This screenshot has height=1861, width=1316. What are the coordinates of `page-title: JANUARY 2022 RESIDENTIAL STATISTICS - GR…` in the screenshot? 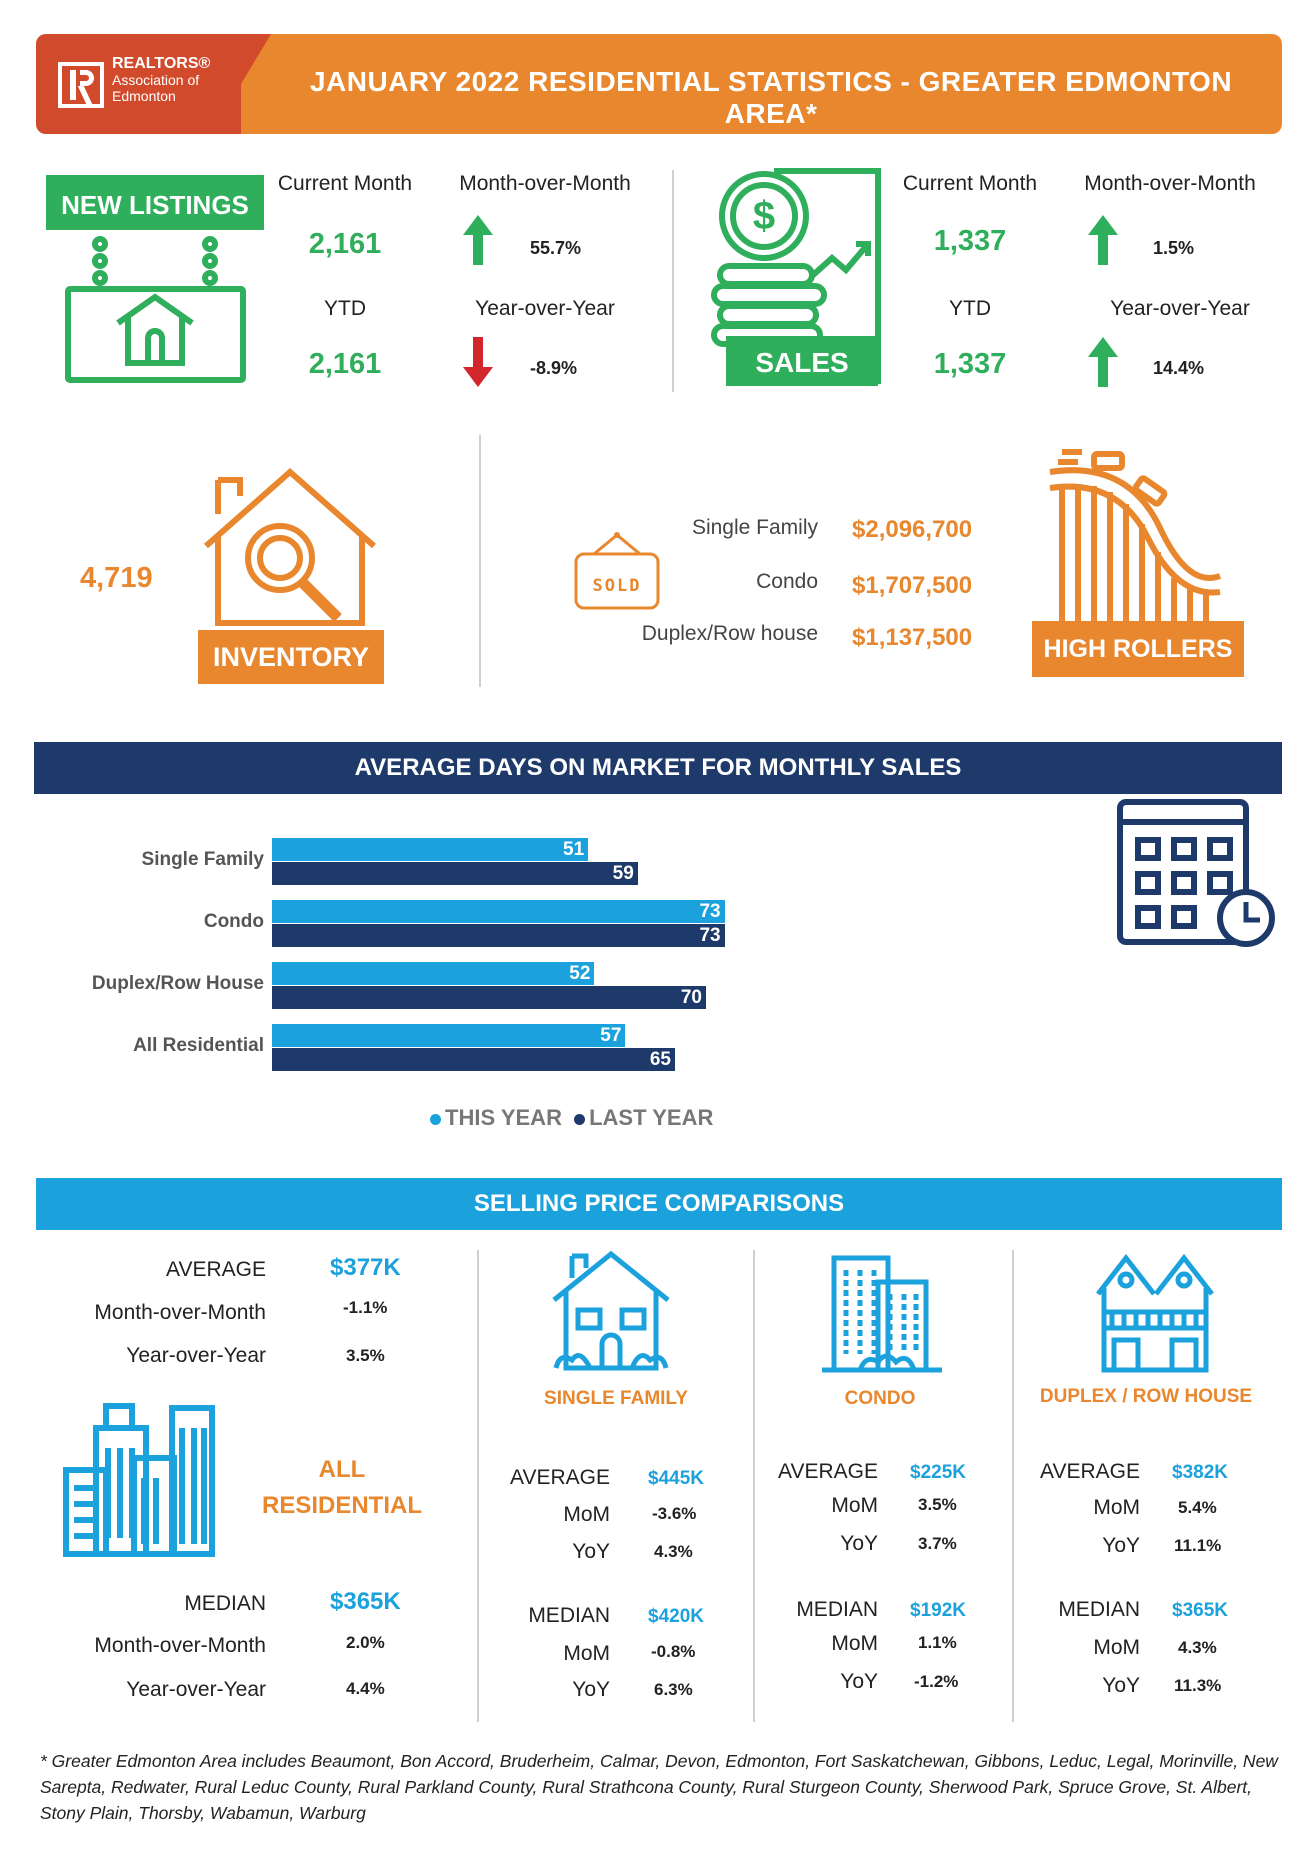 It's located at (771, 97).